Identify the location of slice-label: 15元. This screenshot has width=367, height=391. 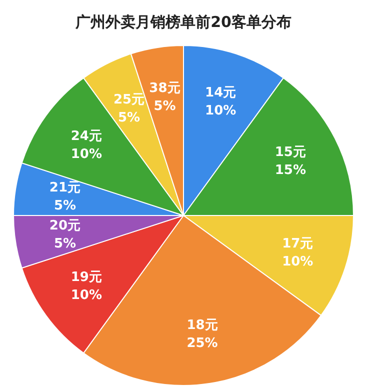
(290, 152).